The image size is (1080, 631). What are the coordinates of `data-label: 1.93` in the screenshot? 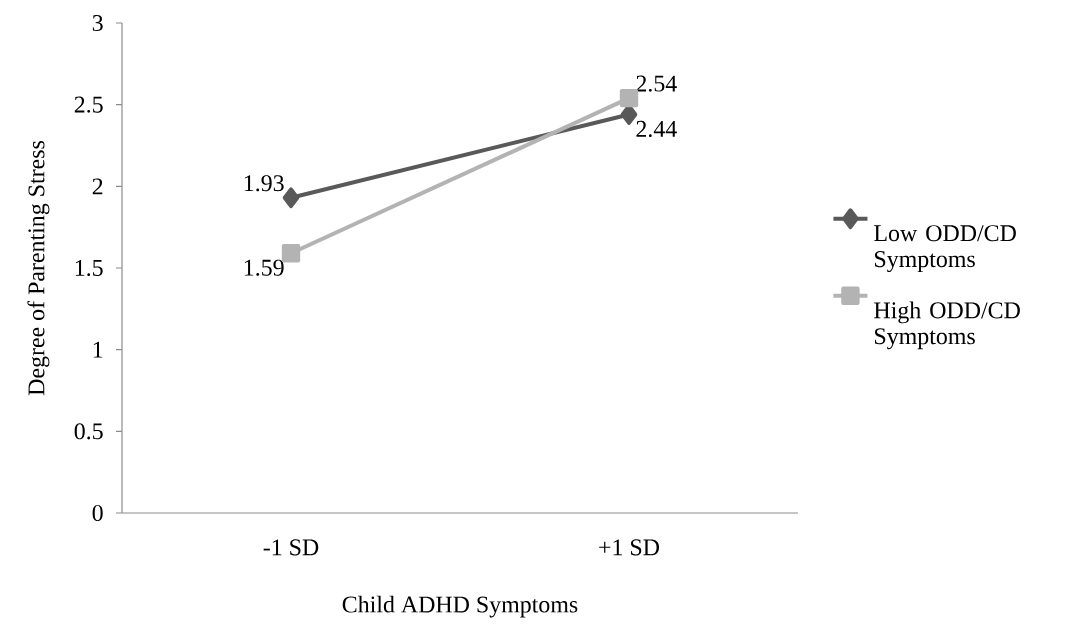 It's located at (264, 183).